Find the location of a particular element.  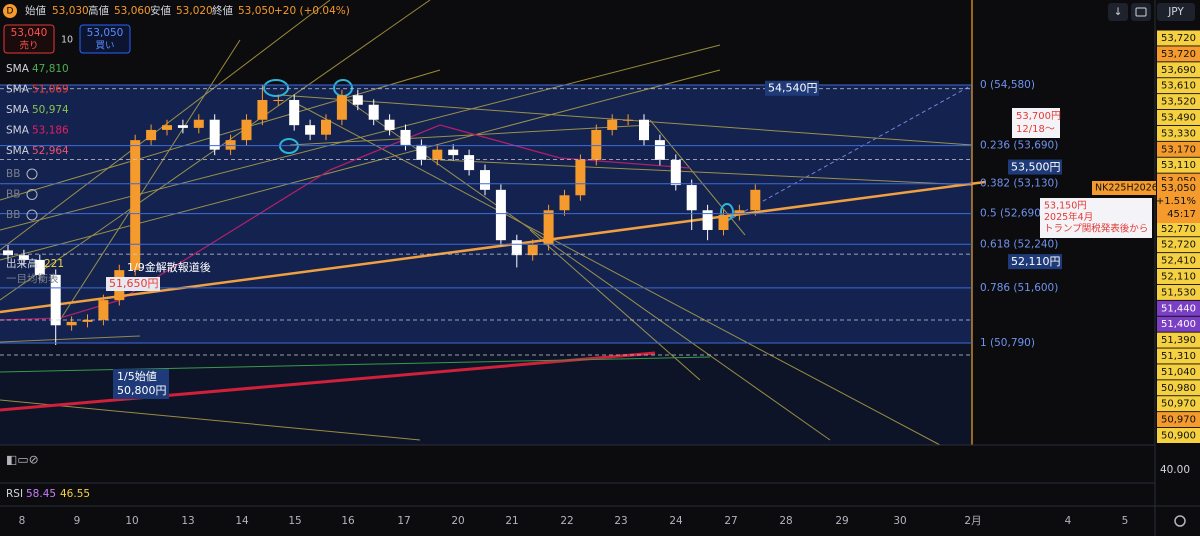

camera-button is located at coordinates (1141, 12).